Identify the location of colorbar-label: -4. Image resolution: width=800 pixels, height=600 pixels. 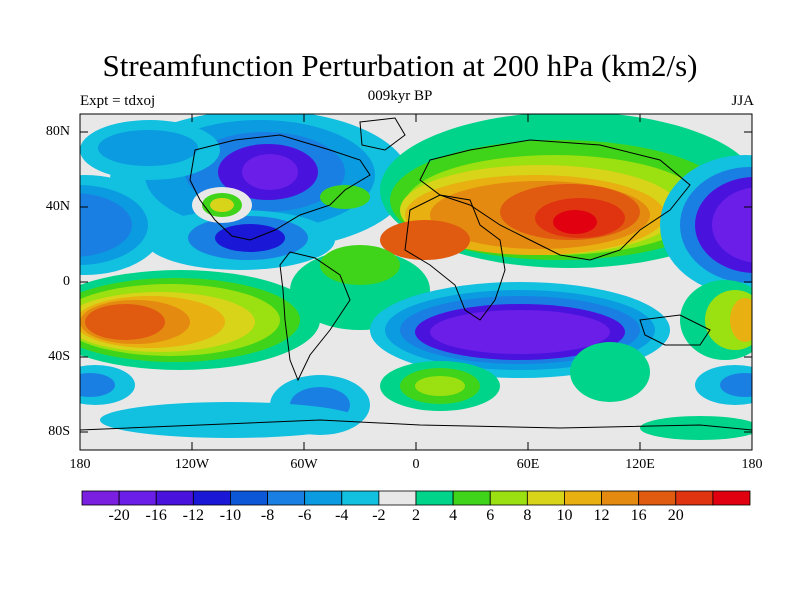
(342, 515).